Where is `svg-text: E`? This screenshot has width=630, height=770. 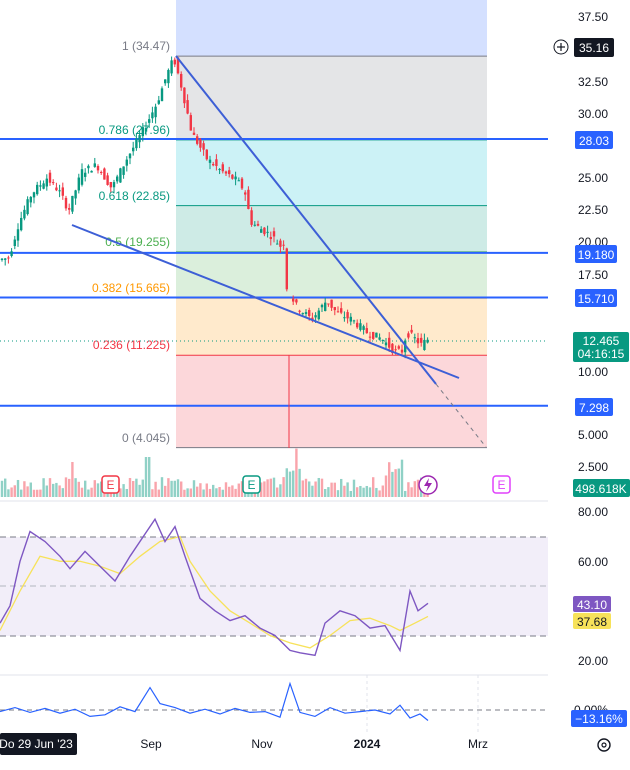
svg-text: E is located at coordinates (501, 485).